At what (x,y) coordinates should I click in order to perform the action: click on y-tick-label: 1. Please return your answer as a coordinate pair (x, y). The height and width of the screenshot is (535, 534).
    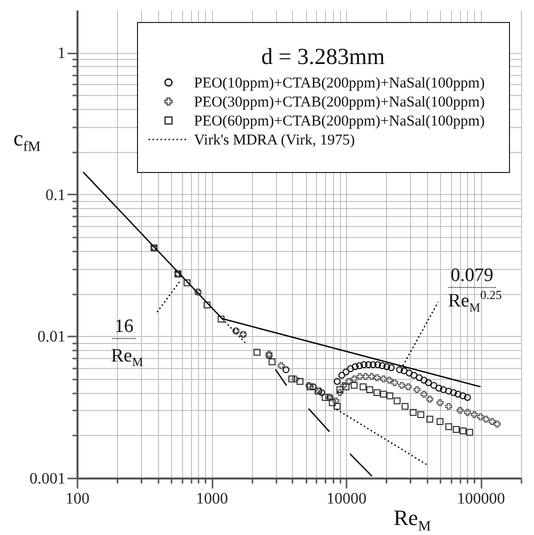
    Looking at the image, I should click on (62, 53).